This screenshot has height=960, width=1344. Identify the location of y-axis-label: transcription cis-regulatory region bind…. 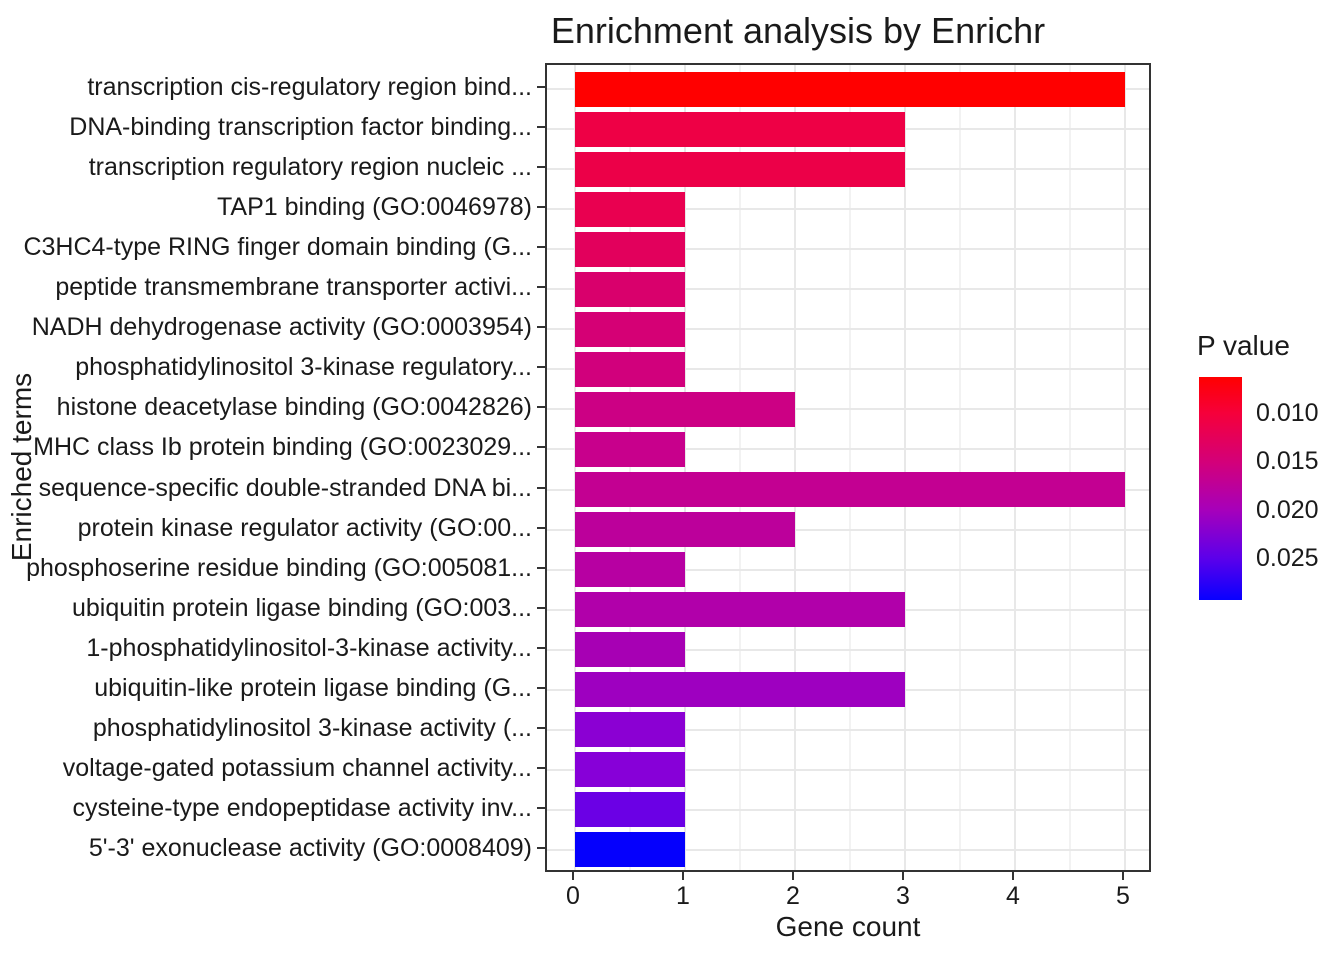
(309, 87).